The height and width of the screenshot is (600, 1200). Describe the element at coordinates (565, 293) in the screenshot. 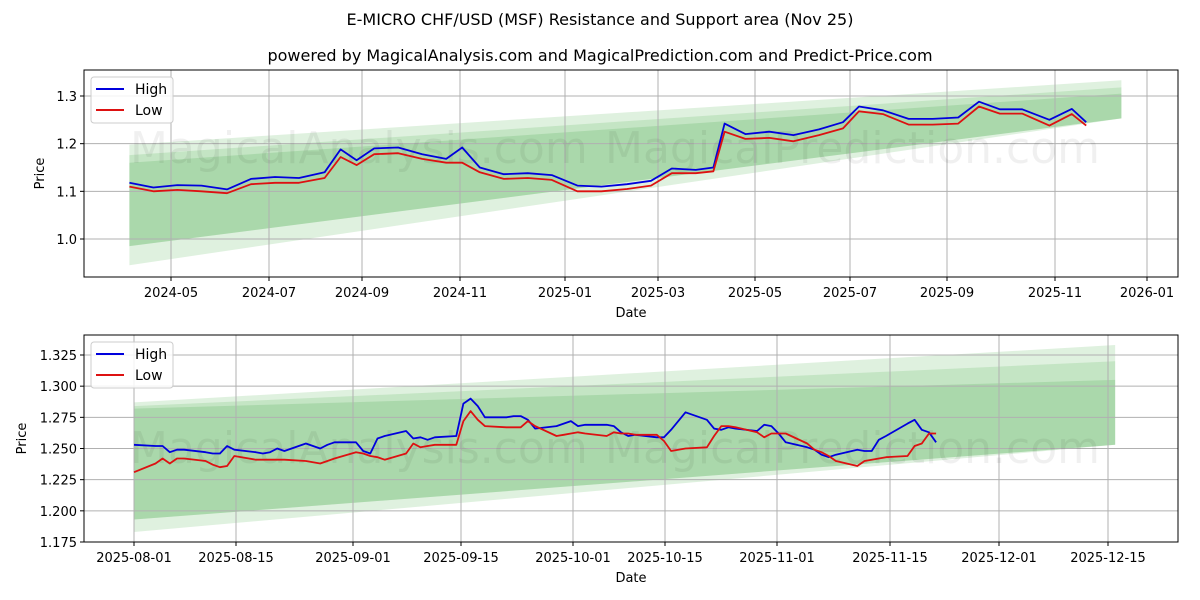

I see `x-tick-label: 2025-01` at that location.